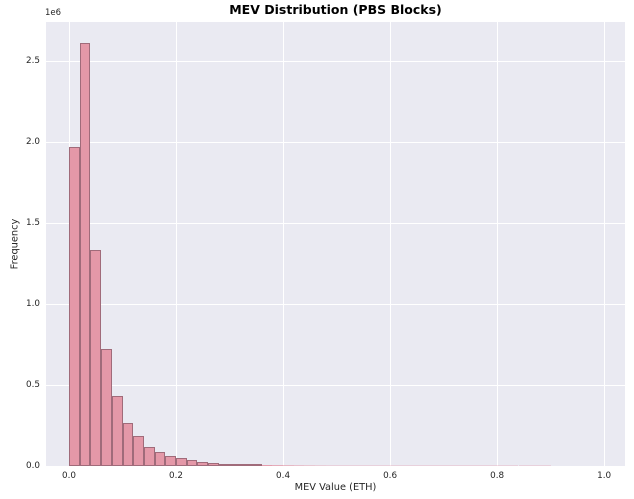  Describe the element at coordinates (33, 60) in the screenshot. I see `y-tick-label: 2.5` at that location.